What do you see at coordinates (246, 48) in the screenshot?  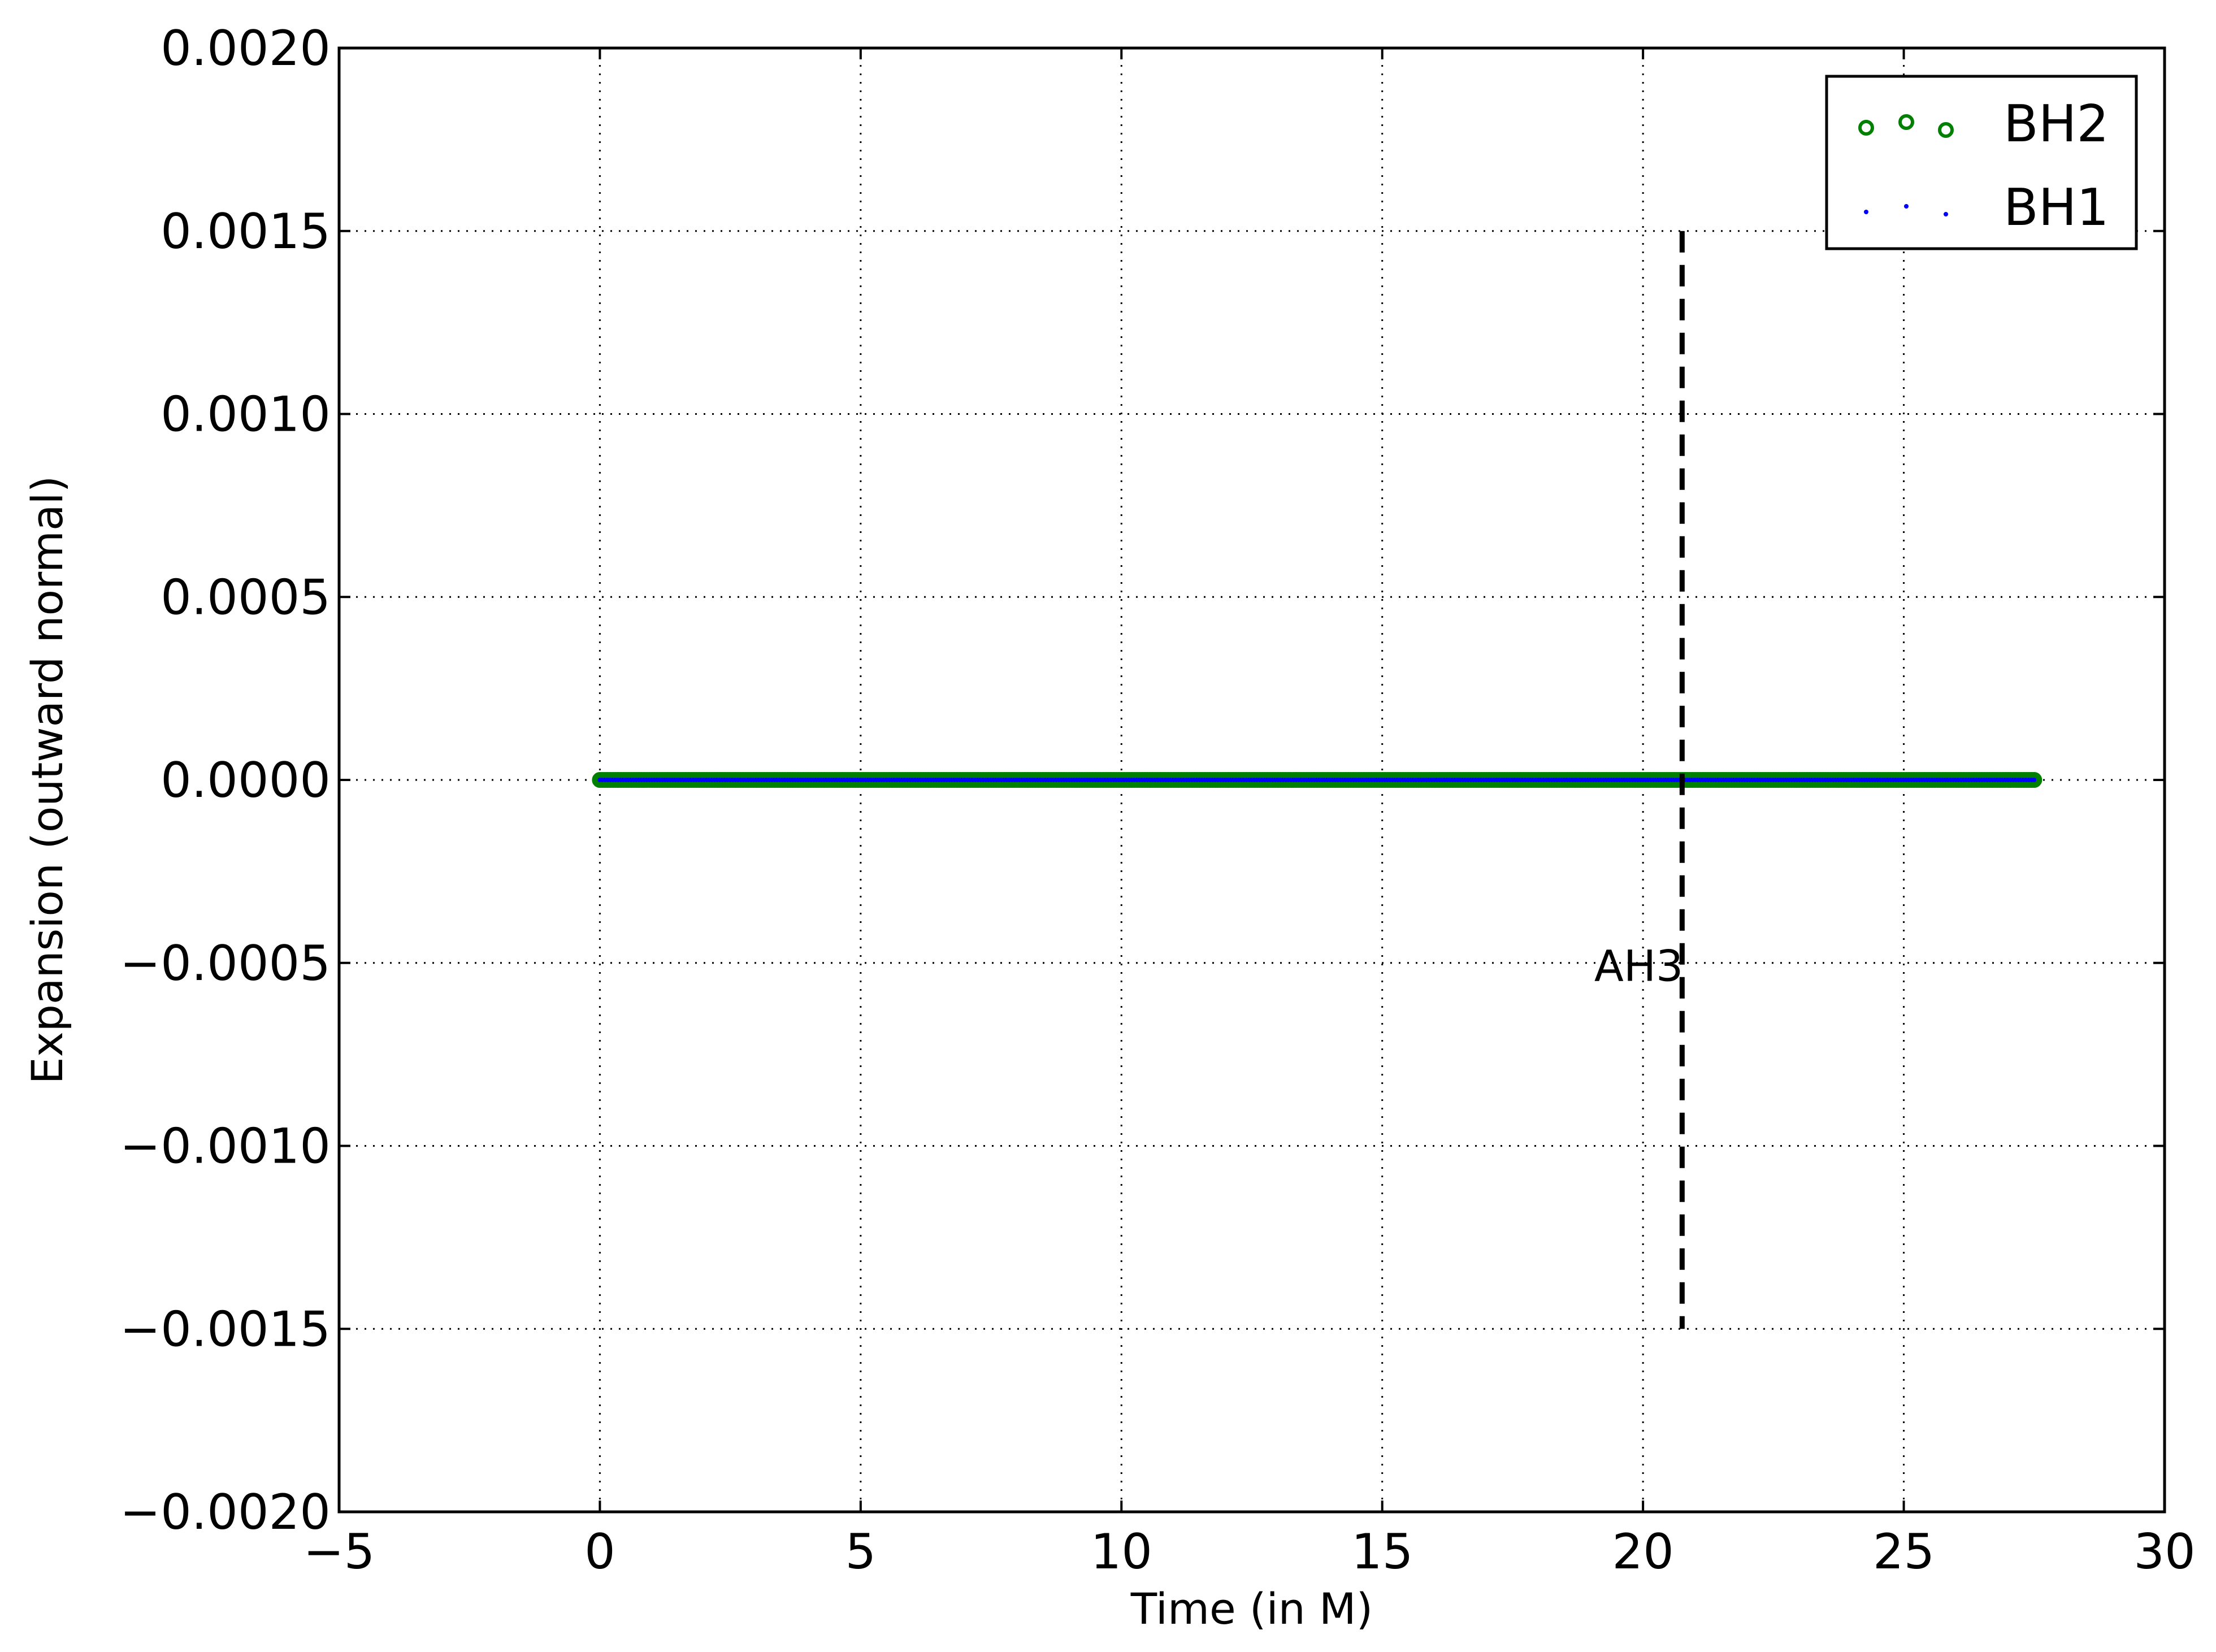 I see `y-tick-label: 0.0020` at bounding box center [246, 48].